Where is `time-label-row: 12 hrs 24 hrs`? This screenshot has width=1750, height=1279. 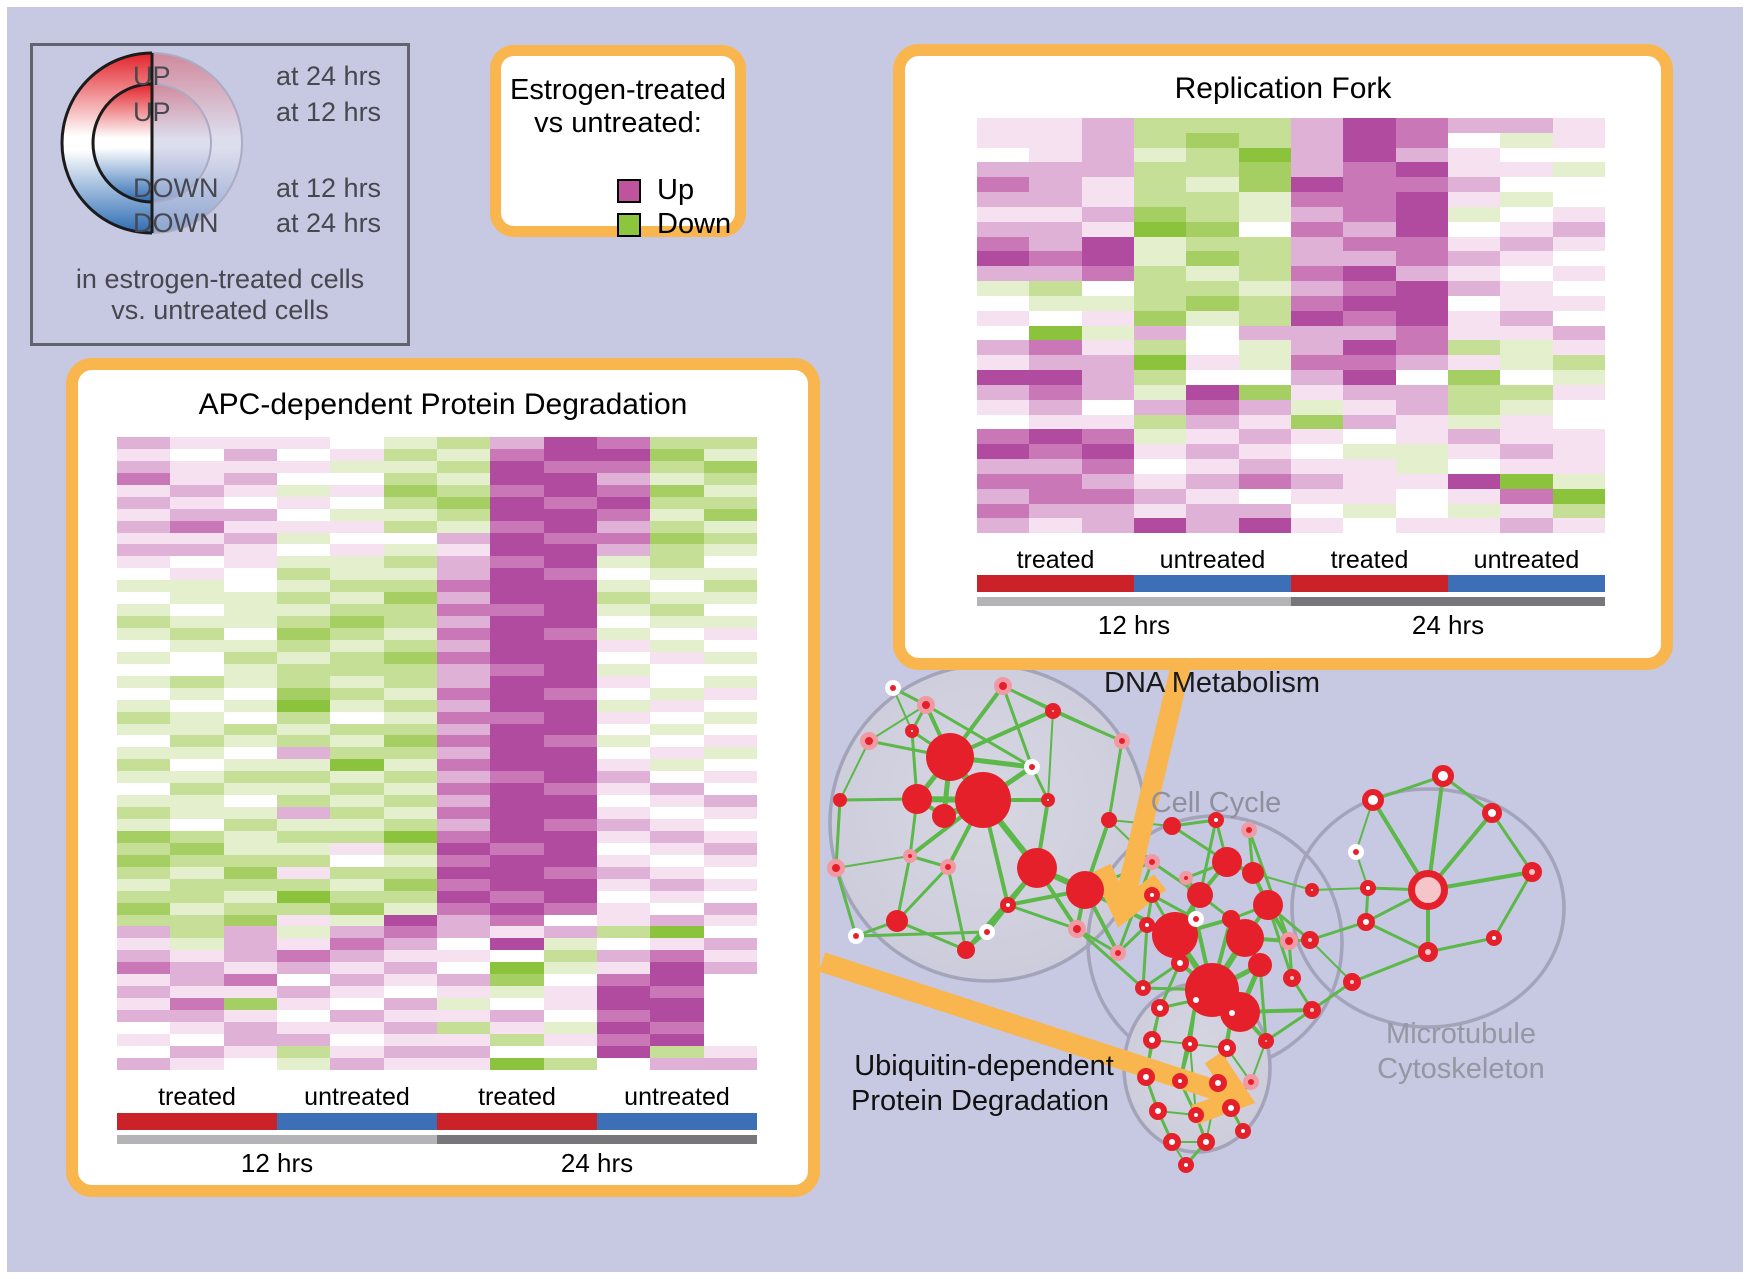 time-label-row: 12 hrs 24 hrs is located at coordinates (1291, 626).